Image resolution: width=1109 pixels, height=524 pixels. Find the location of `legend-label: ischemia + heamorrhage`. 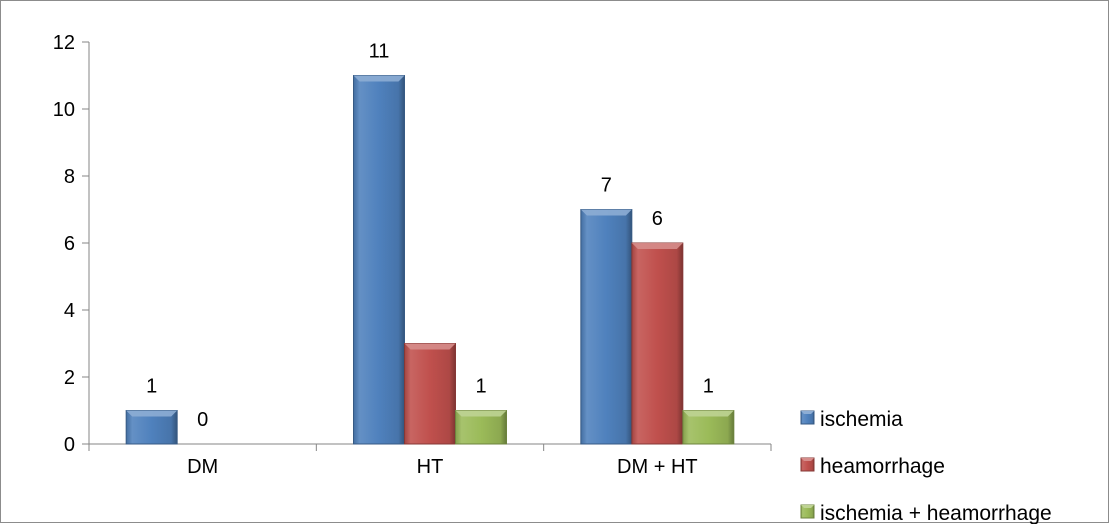

legend-label: ischemia + heamorrhage is located at coordinates (936, 513).